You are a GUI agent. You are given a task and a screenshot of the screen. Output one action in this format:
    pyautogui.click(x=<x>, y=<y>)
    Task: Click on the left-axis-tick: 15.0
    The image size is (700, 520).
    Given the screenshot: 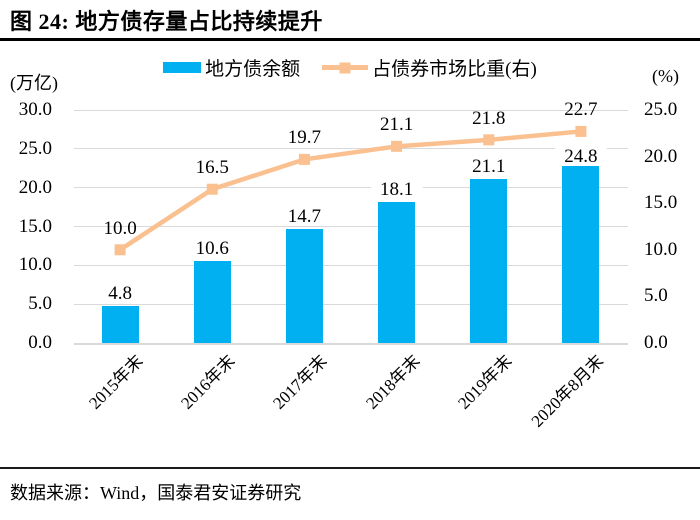 What is the action you would take?
    pyautogui.click(x=35, y=226)
    